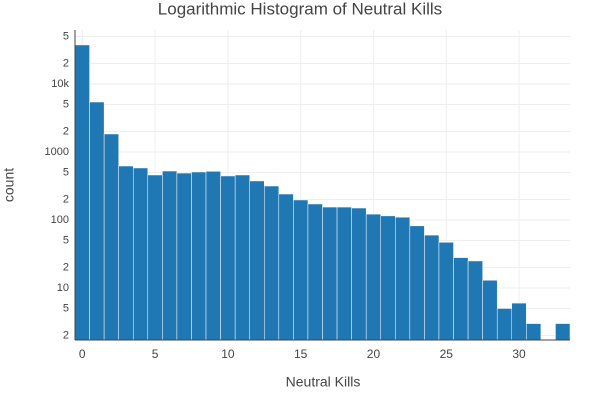 The height and width of the screenshot is (400, 600). Describe the element at coordinates (82, 354) in the screenshot. I see `x-tick-label: 0` at that location.